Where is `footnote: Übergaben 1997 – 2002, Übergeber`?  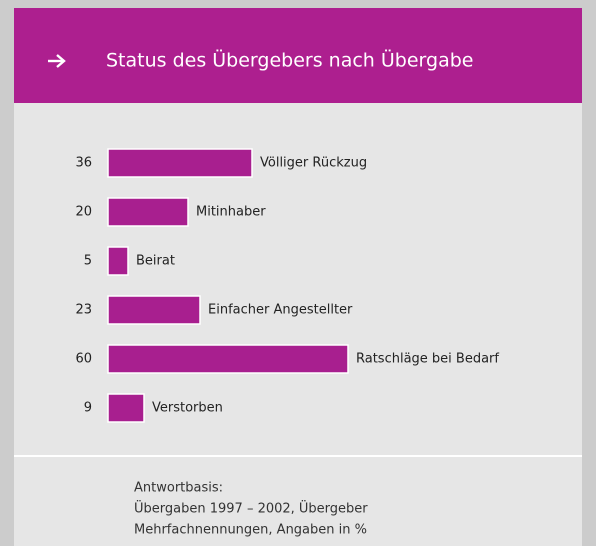 footnote: Übergaben 1997 – 2002, Übergeber is located at coordinates (251, 508).